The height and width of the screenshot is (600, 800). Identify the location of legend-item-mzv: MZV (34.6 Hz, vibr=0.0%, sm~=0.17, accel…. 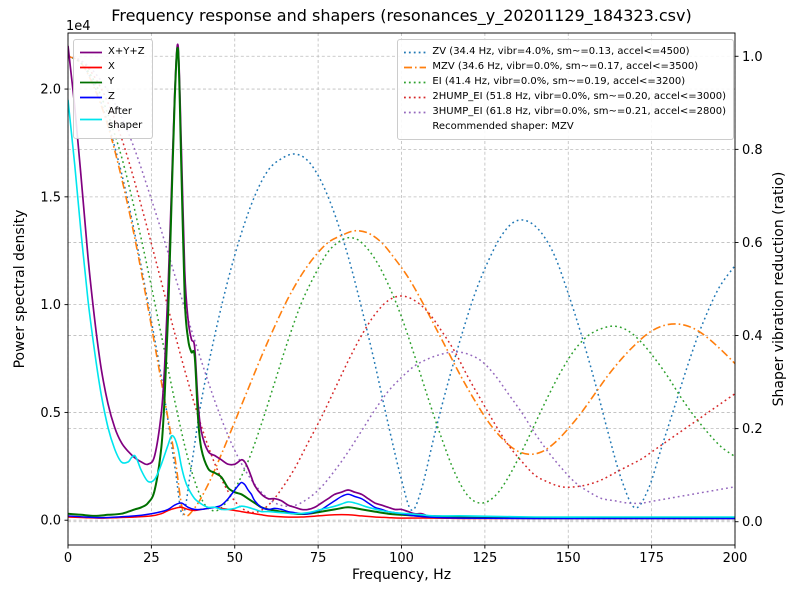
(564, 67).